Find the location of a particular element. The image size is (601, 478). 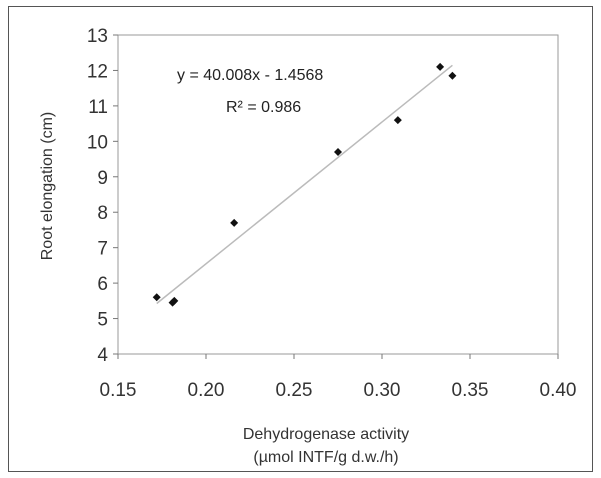

y-tick-label: 7 is located at coordinates (102, 249).